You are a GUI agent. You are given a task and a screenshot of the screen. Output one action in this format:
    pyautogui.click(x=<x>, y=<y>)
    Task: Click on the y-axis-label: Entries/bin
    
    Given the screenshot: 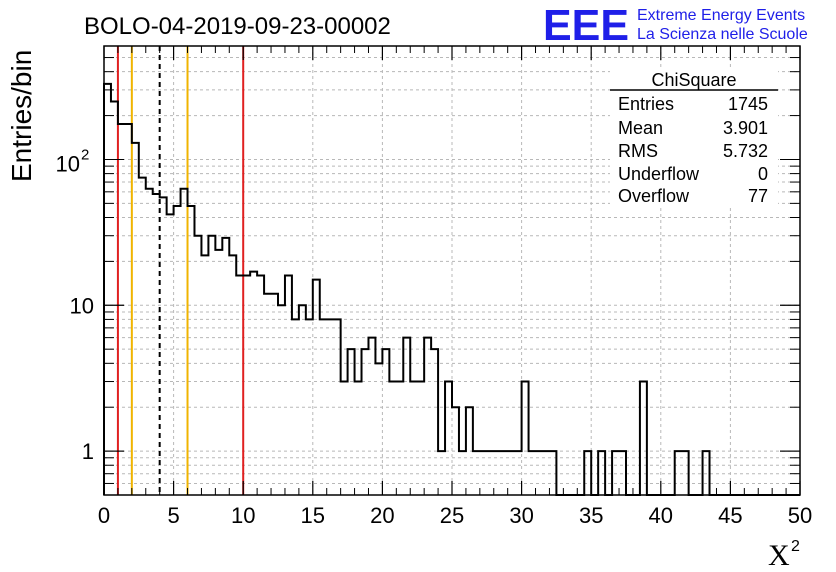 What is the action you would take?
    pyautogui.click(x=21, y=116)
    